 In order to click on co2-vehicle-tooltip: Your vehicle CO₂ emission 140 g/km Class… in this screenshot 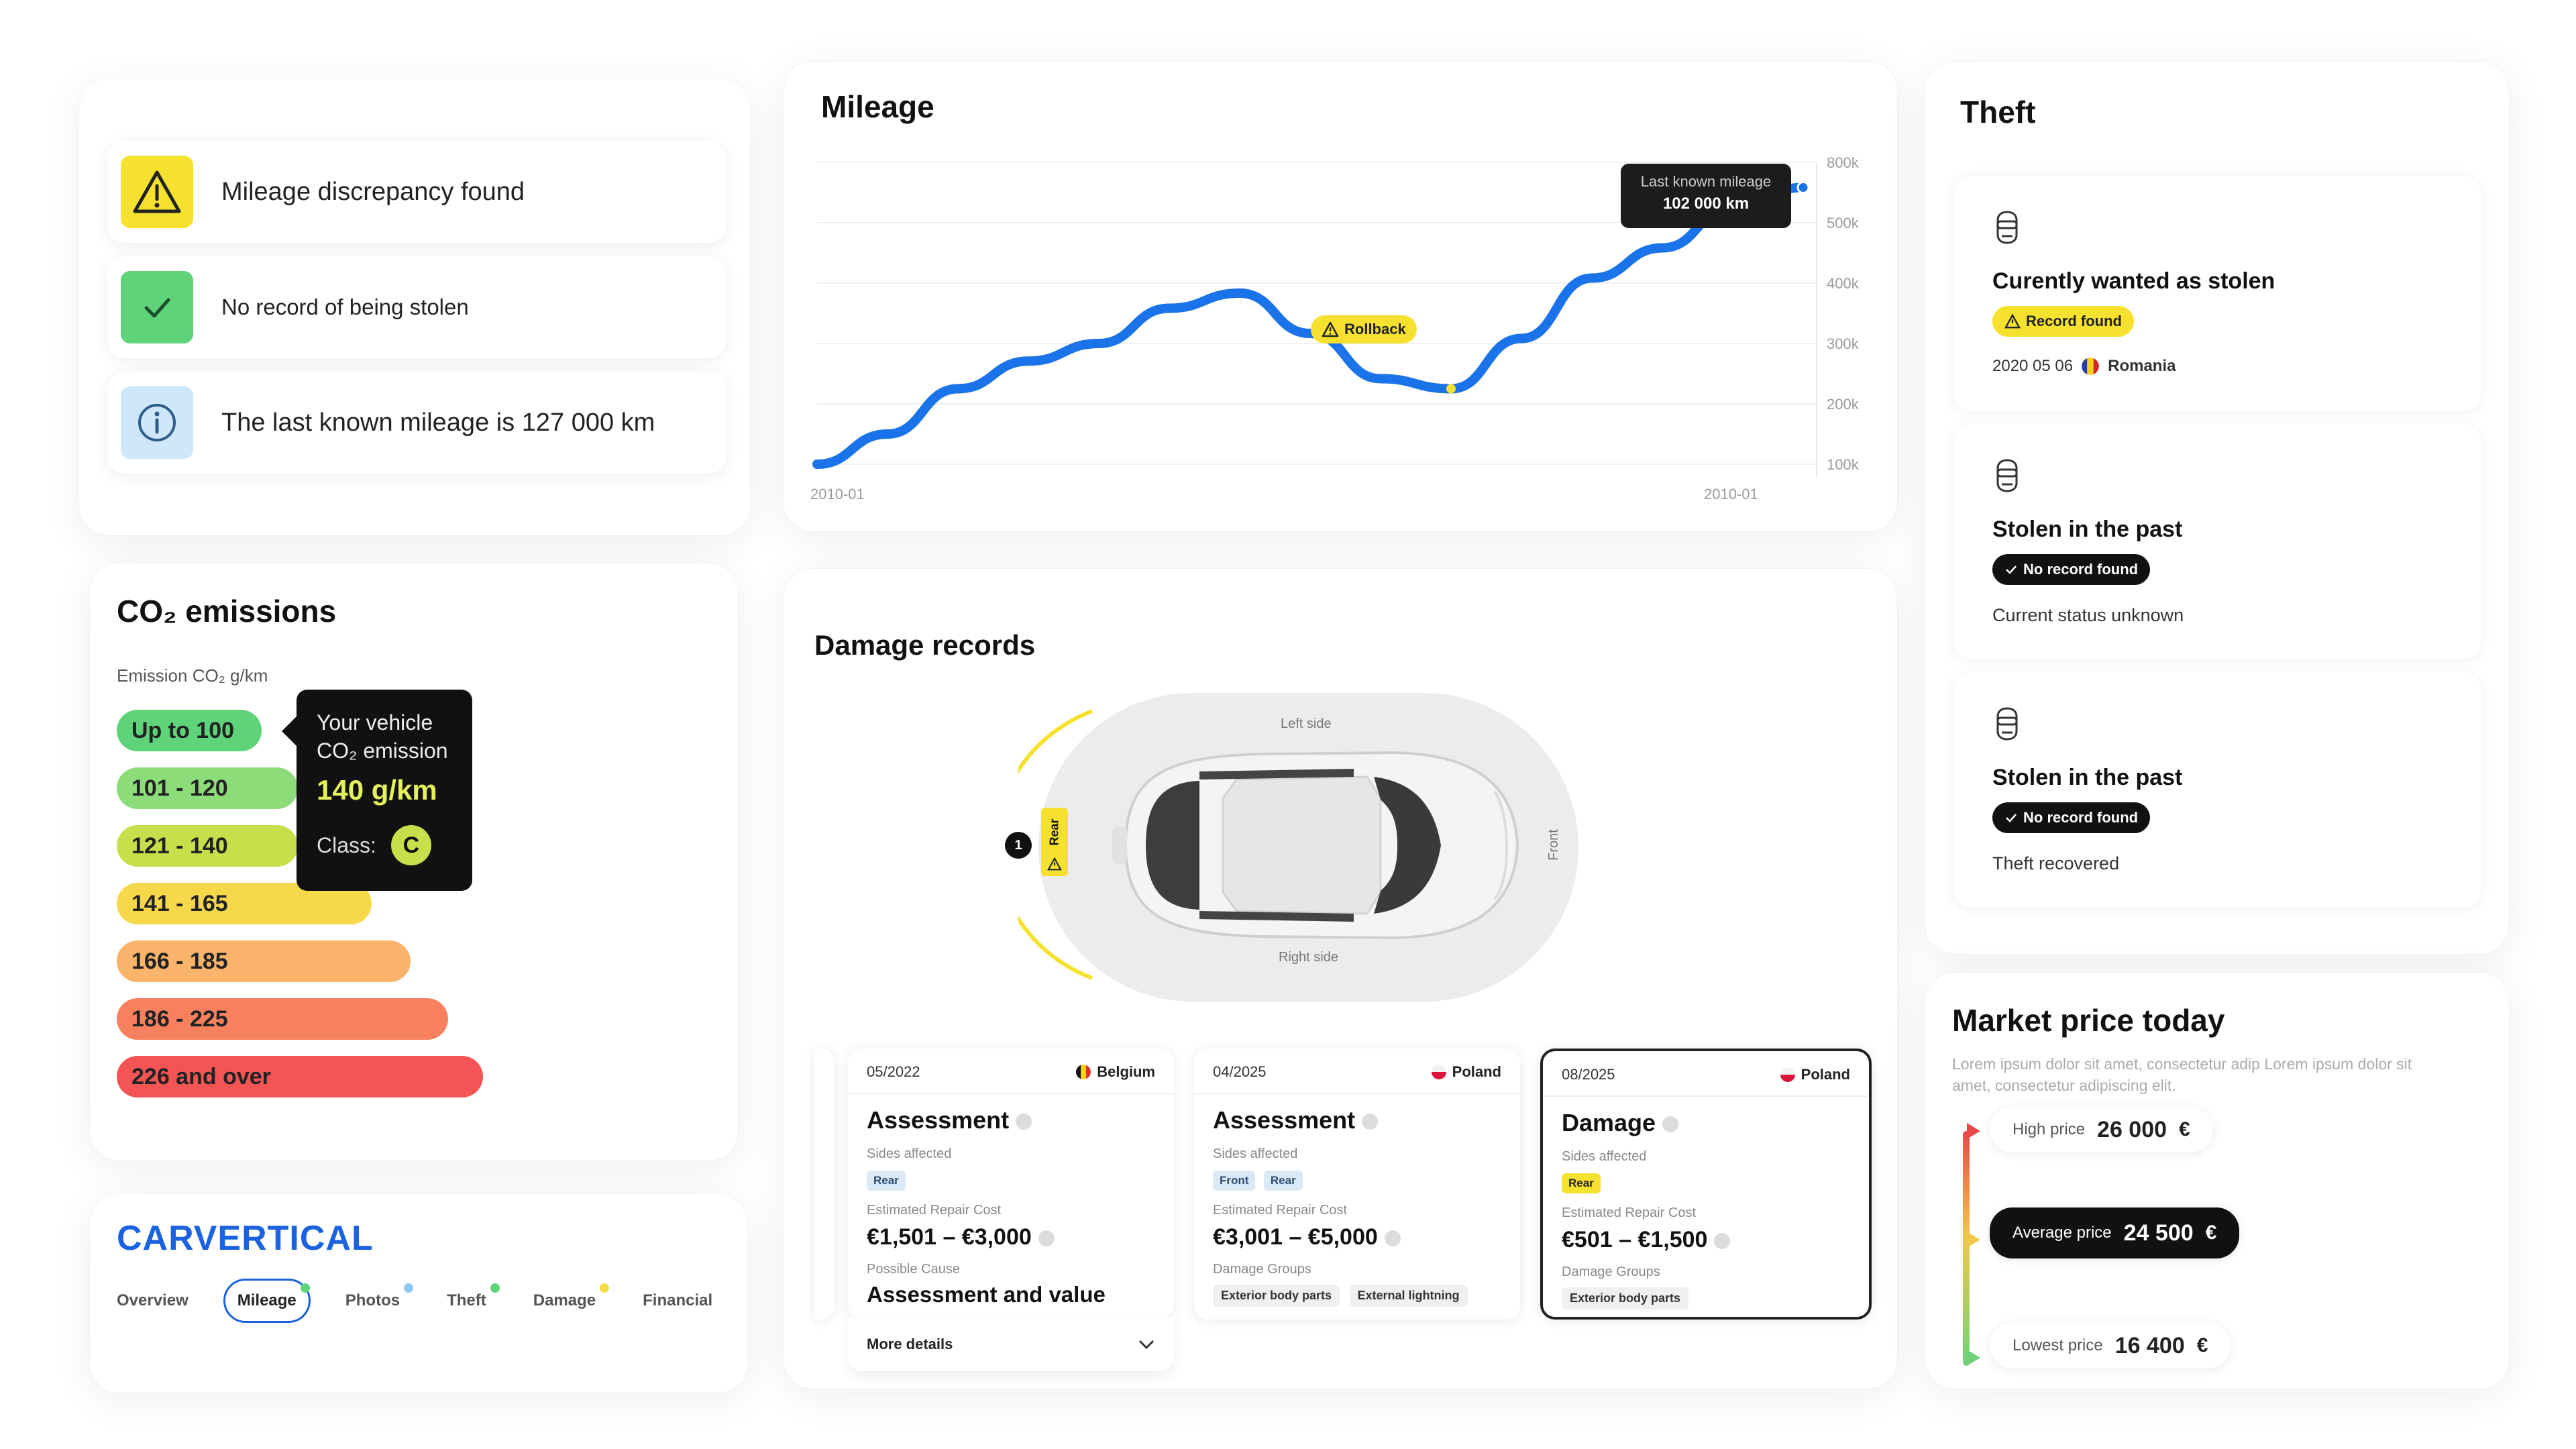, I will do `click(377, 790)`.